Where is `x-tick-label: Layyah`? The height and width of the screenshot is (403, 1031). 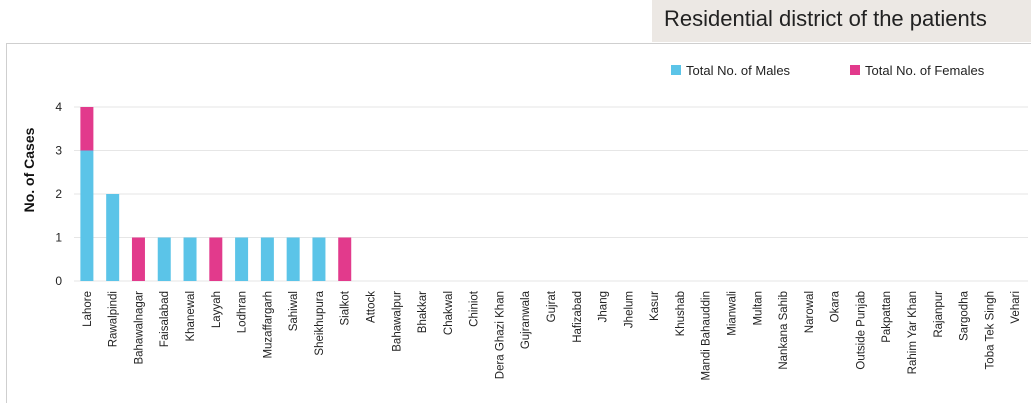 x-tick-label: Layyah is located at coordinates (217, 309).